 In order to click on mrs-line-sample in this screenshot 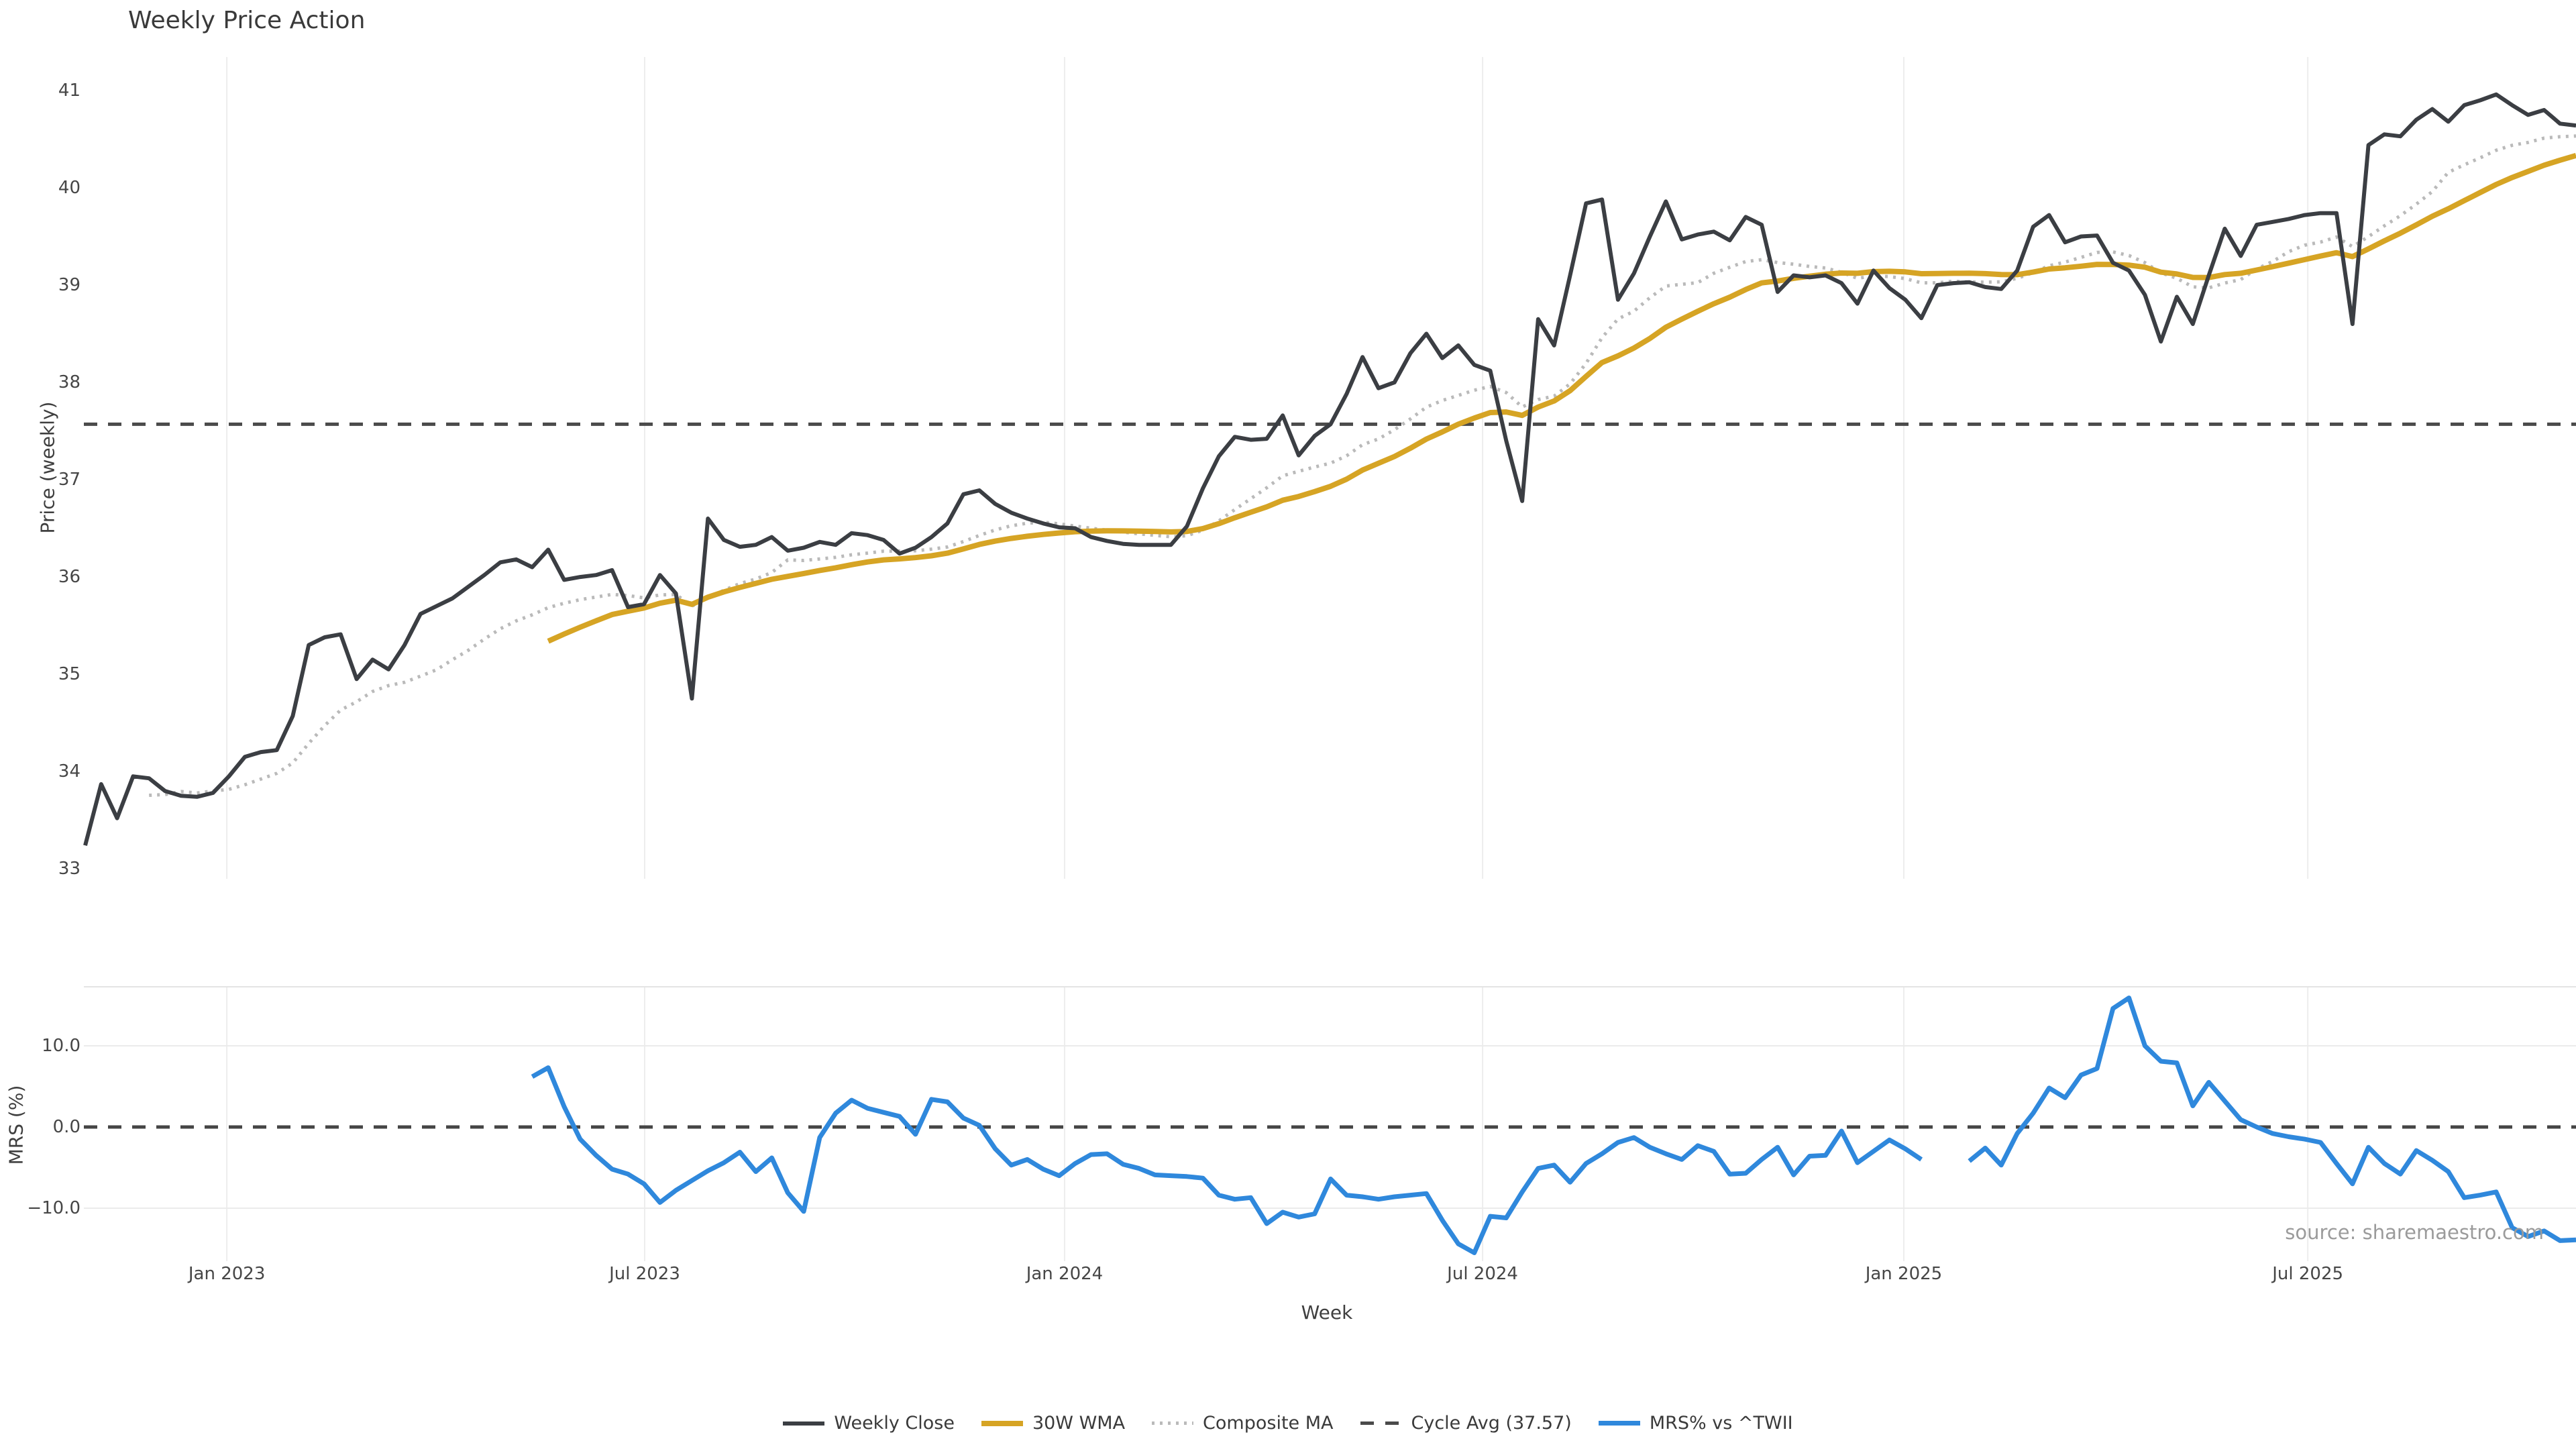, I will do `click(1619, 1423)`.